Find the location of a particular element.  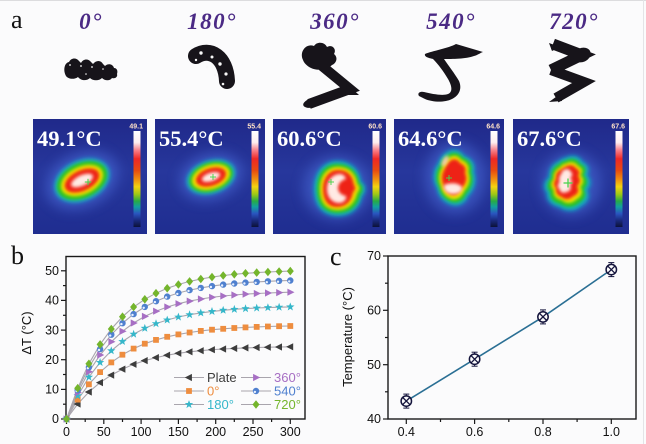

svg-text: 55.4 is located at coordinates (254, 127).